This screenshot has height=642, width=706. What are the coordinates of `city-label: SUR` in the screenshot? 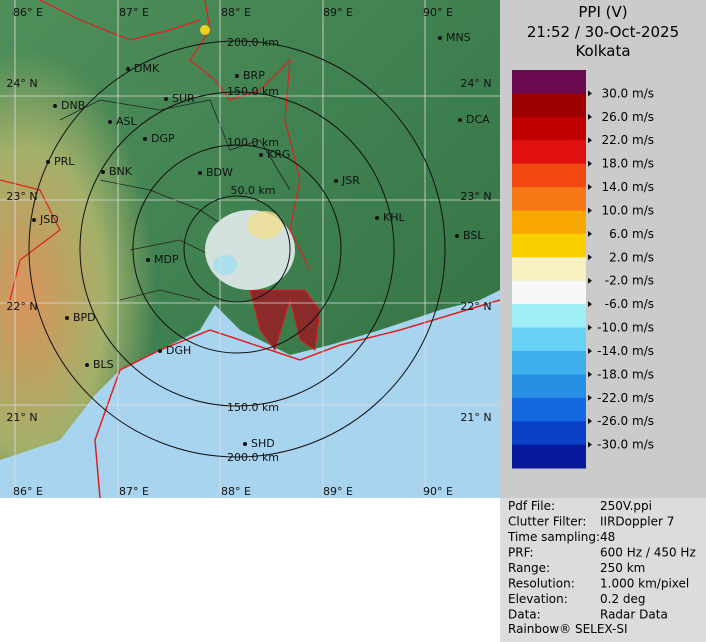 It's located at (183, 98).